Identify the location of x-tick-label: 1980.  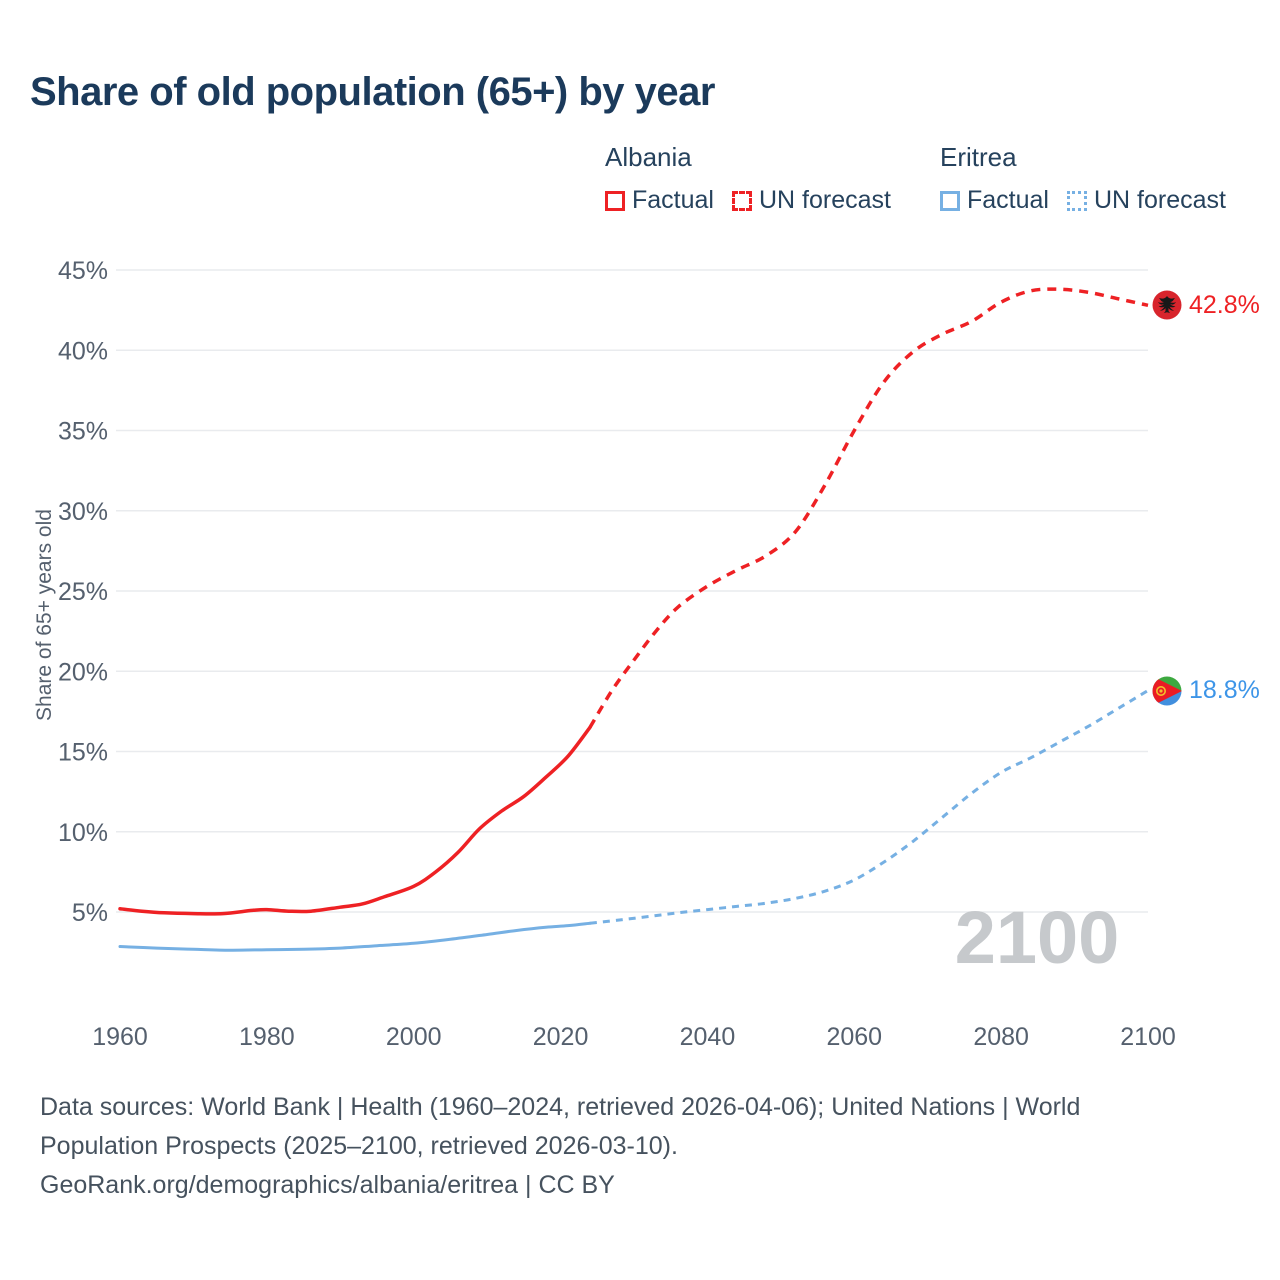
(267, 1037).